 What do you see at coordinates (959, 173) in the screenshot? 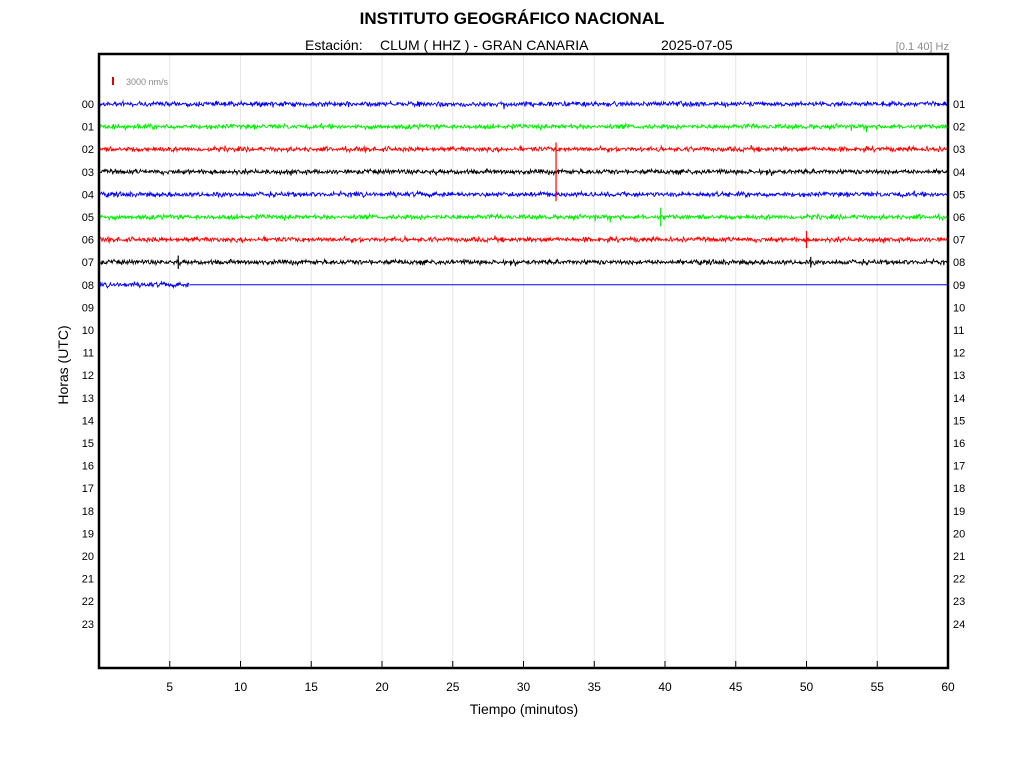
I see `hour-label-right: 04` at bounding box center [959, 173].